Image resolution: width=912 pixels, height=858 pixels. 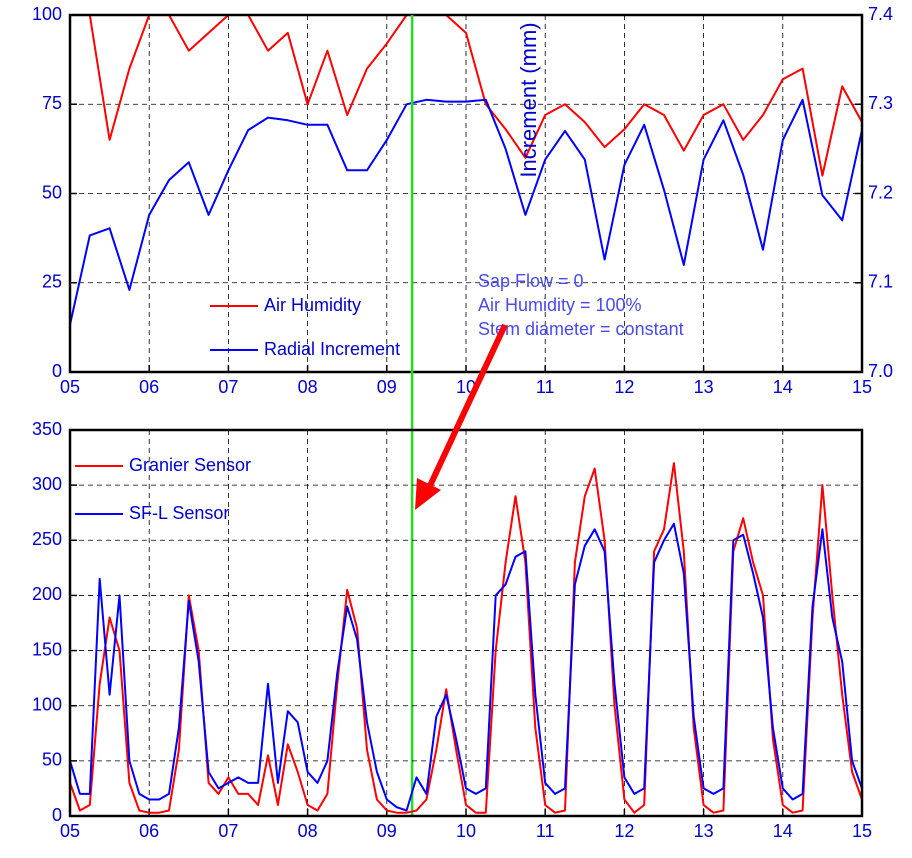 What do you see at coordinates (179, 513) in the screenshot?
I see `legend-label: SF-L Sensor` at bounding box center [179, 513].